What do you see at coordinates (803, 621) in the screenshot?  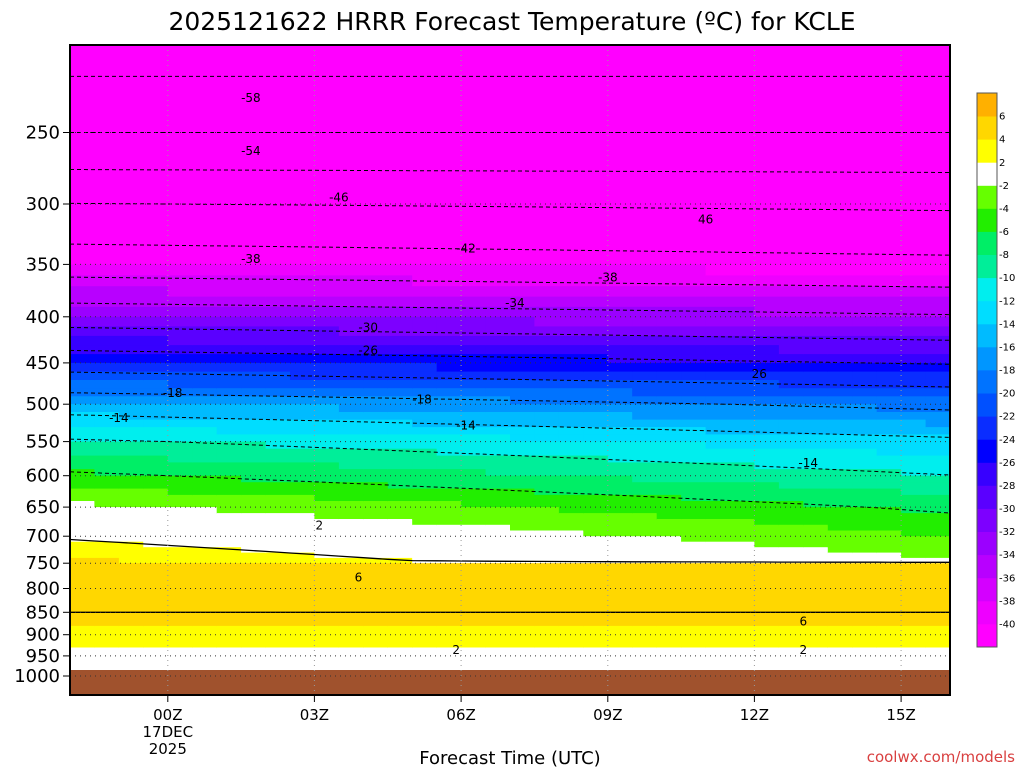 I see `contour-label: 6` at bounding box center [803, 621].